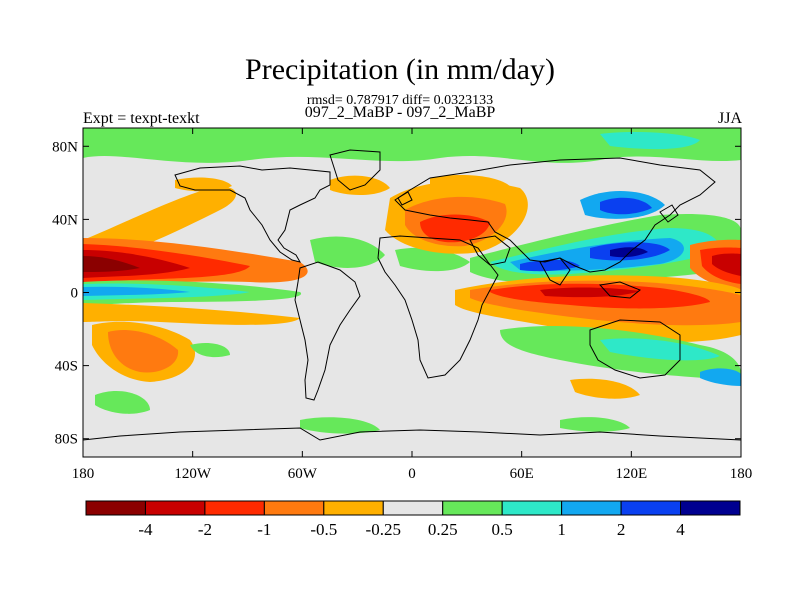  What do you see at coordinates (323, 529) in the screenshot?
I see `colorbar-label: -0.5` at bounding box center [323, 529].